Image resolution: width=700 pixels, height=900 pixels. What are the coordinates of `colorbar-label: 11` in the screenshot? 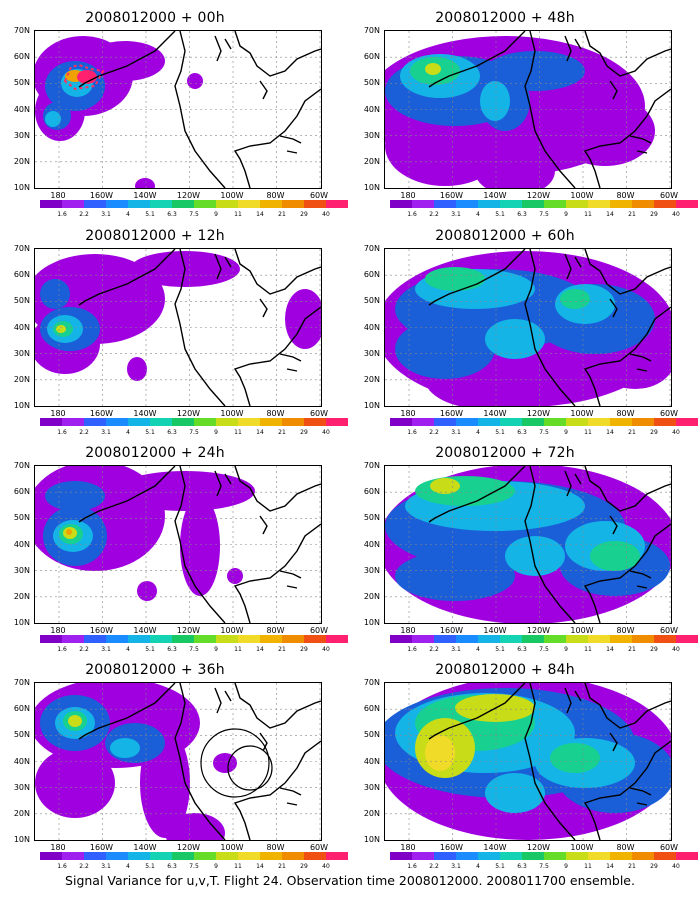 It's located at (588, 649).